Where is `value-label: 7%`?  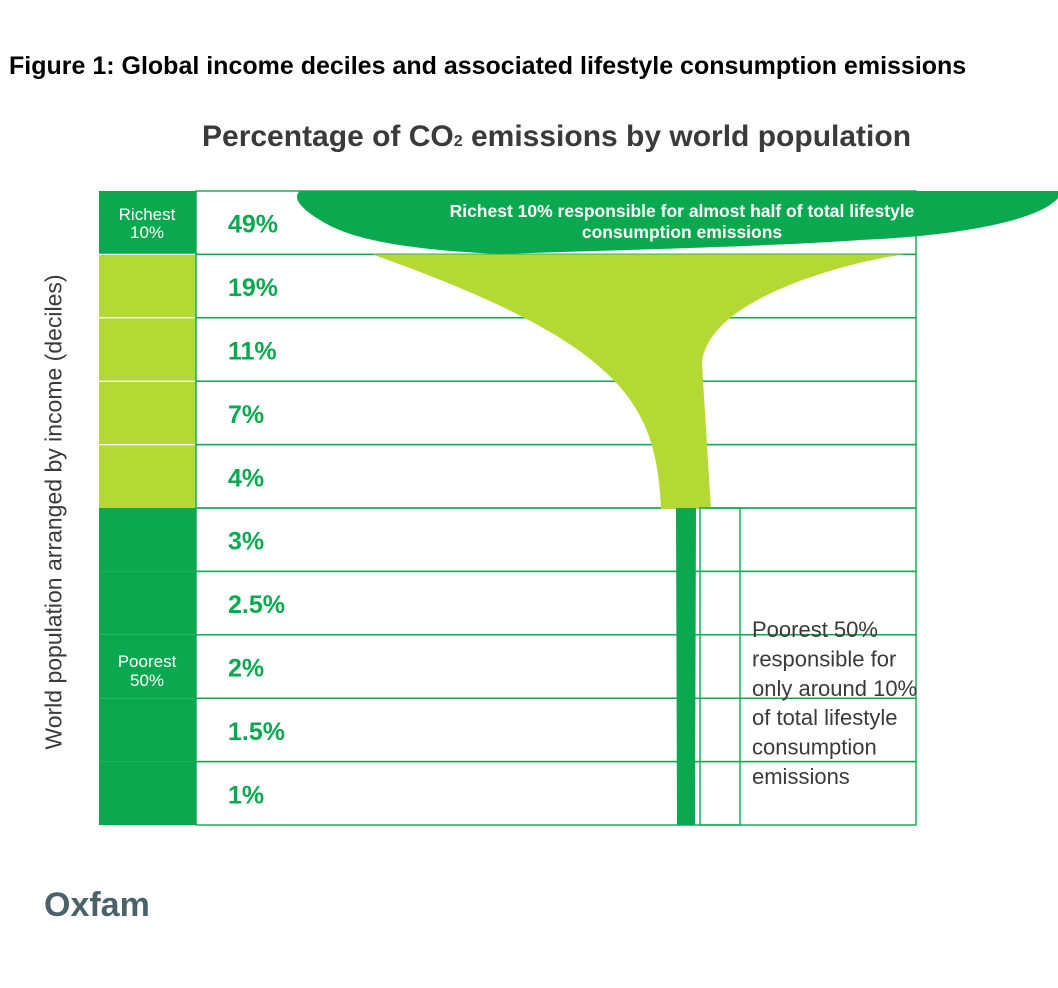 value-label: 7% is located at coordinates (246, 415).